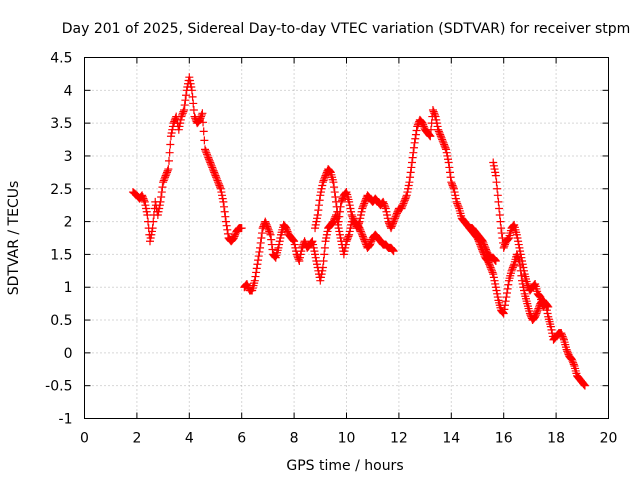 The height and width of the screenshot is (480, 640). Describe the element at coordinates (84, 439) in the screenshot. I see `x-tick-label: 0` at that location.